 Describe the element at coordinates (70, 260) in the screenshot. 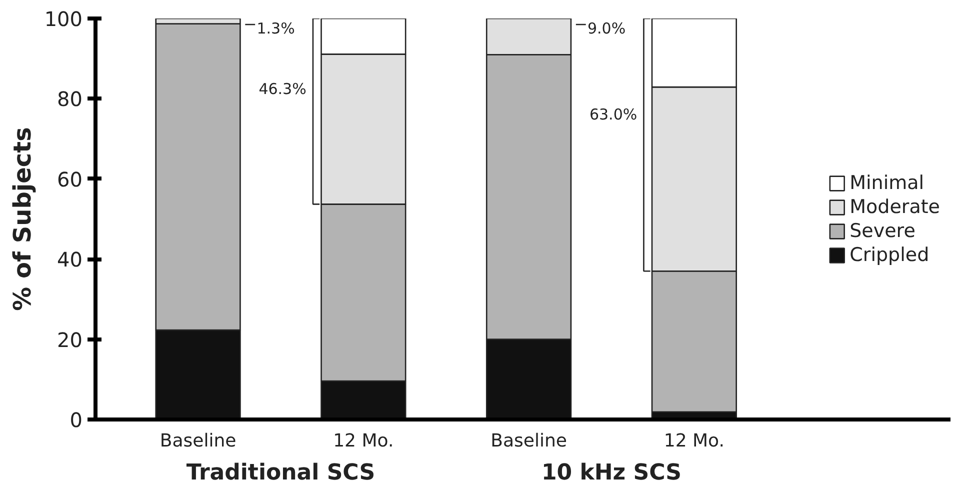

I see `y-tick-label: 40` at that location.